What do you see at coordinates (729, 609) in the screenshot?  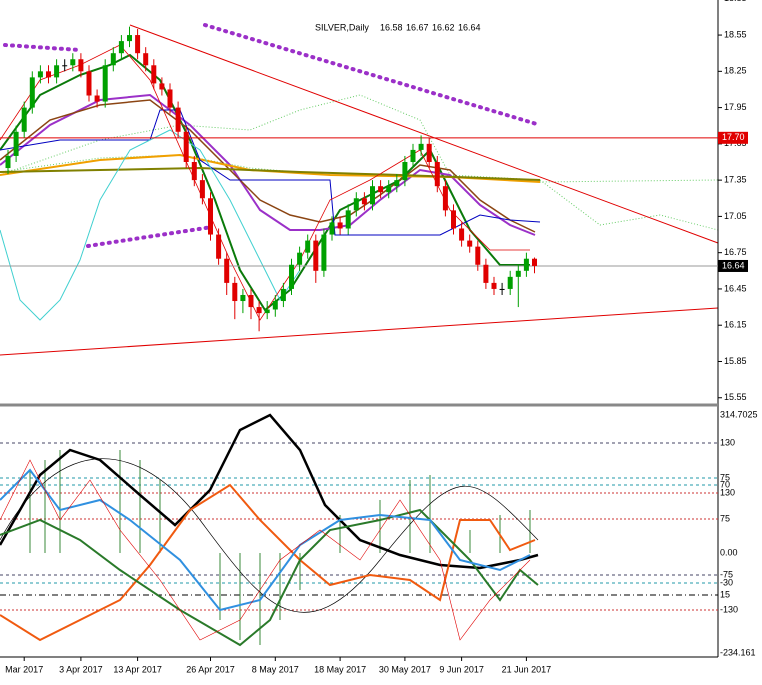 I see `indicator-label: -130` at bounding box center [729, 609].